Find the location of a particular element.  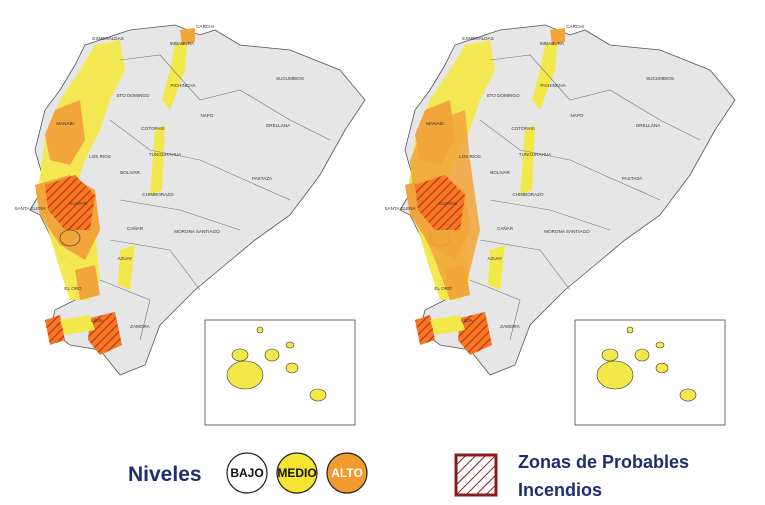

level-bajo is located at coordinates (247, 473).